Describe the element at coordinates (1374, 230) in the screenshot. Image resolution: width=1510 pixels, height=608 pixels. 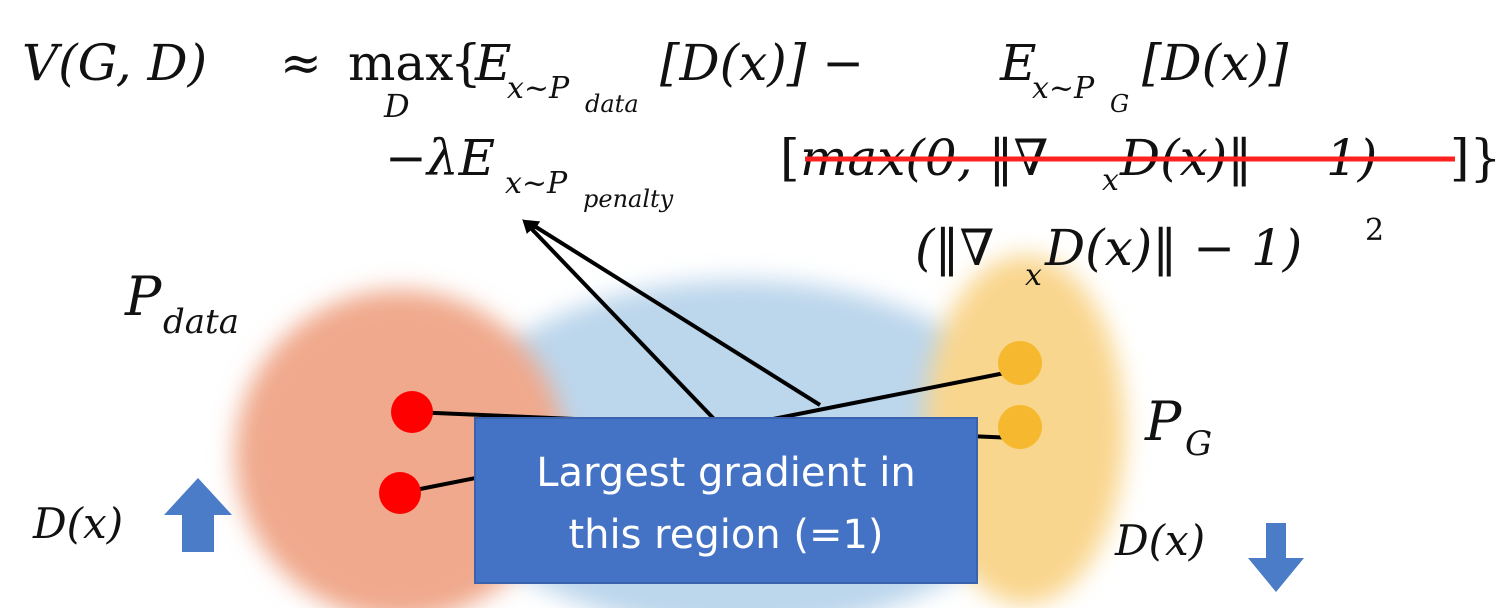
I see `replacement-sup: 2` at that location.